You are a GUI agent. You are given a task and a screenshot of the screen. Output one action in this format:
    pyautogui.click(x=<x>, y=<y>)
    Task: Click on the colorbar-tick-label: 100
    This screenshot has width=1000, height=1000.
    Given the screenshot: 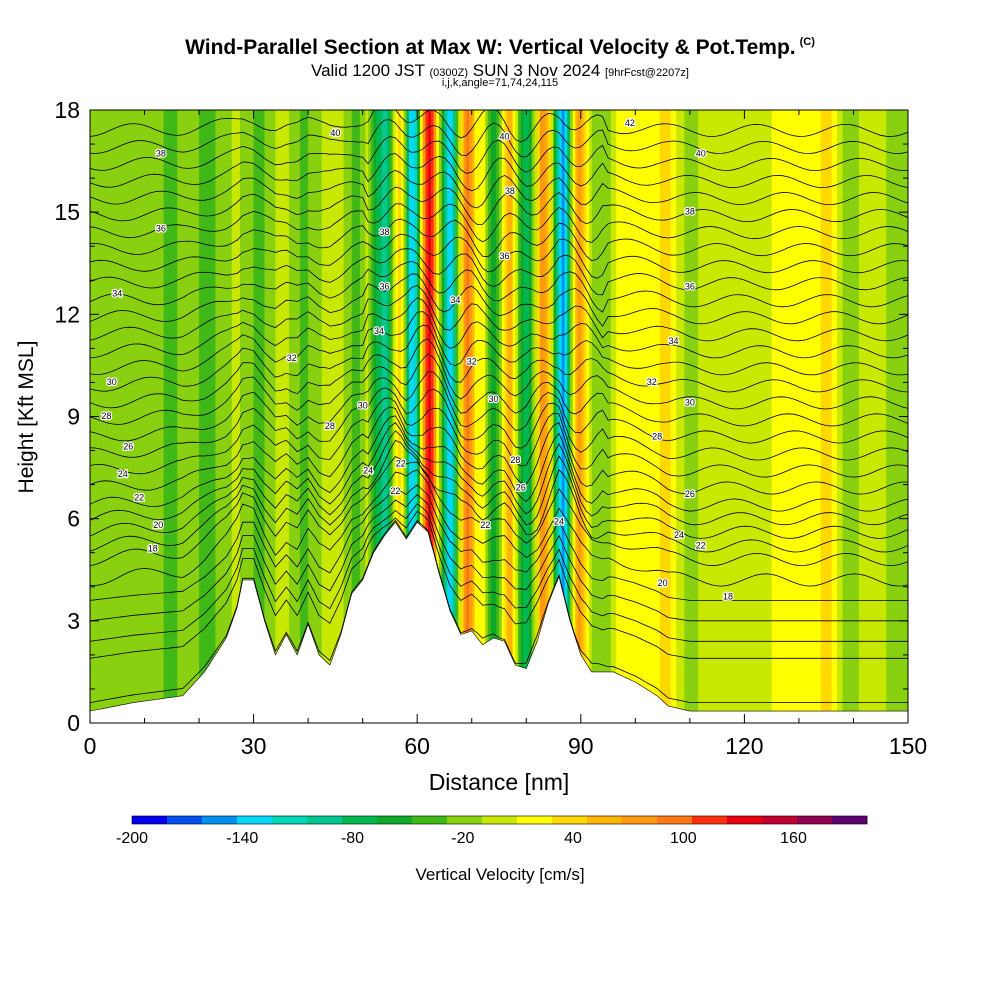 What is the action you would take?
    pyautogui.click(x=683, y=838)
    